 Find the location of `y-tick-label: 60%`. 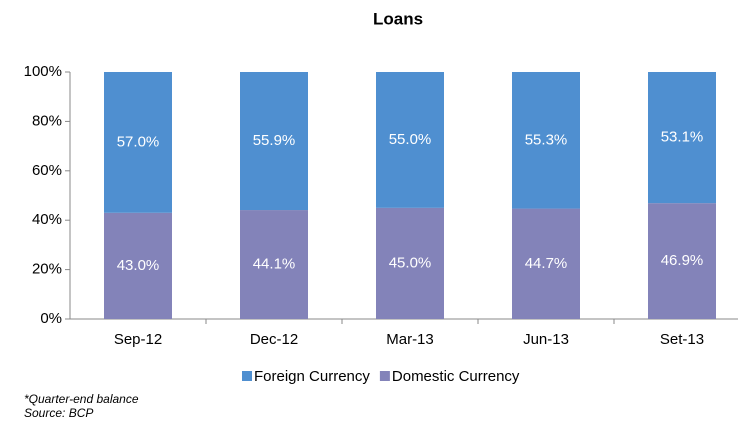

y-tick-label: 60% is located at coordinates (47, 170).